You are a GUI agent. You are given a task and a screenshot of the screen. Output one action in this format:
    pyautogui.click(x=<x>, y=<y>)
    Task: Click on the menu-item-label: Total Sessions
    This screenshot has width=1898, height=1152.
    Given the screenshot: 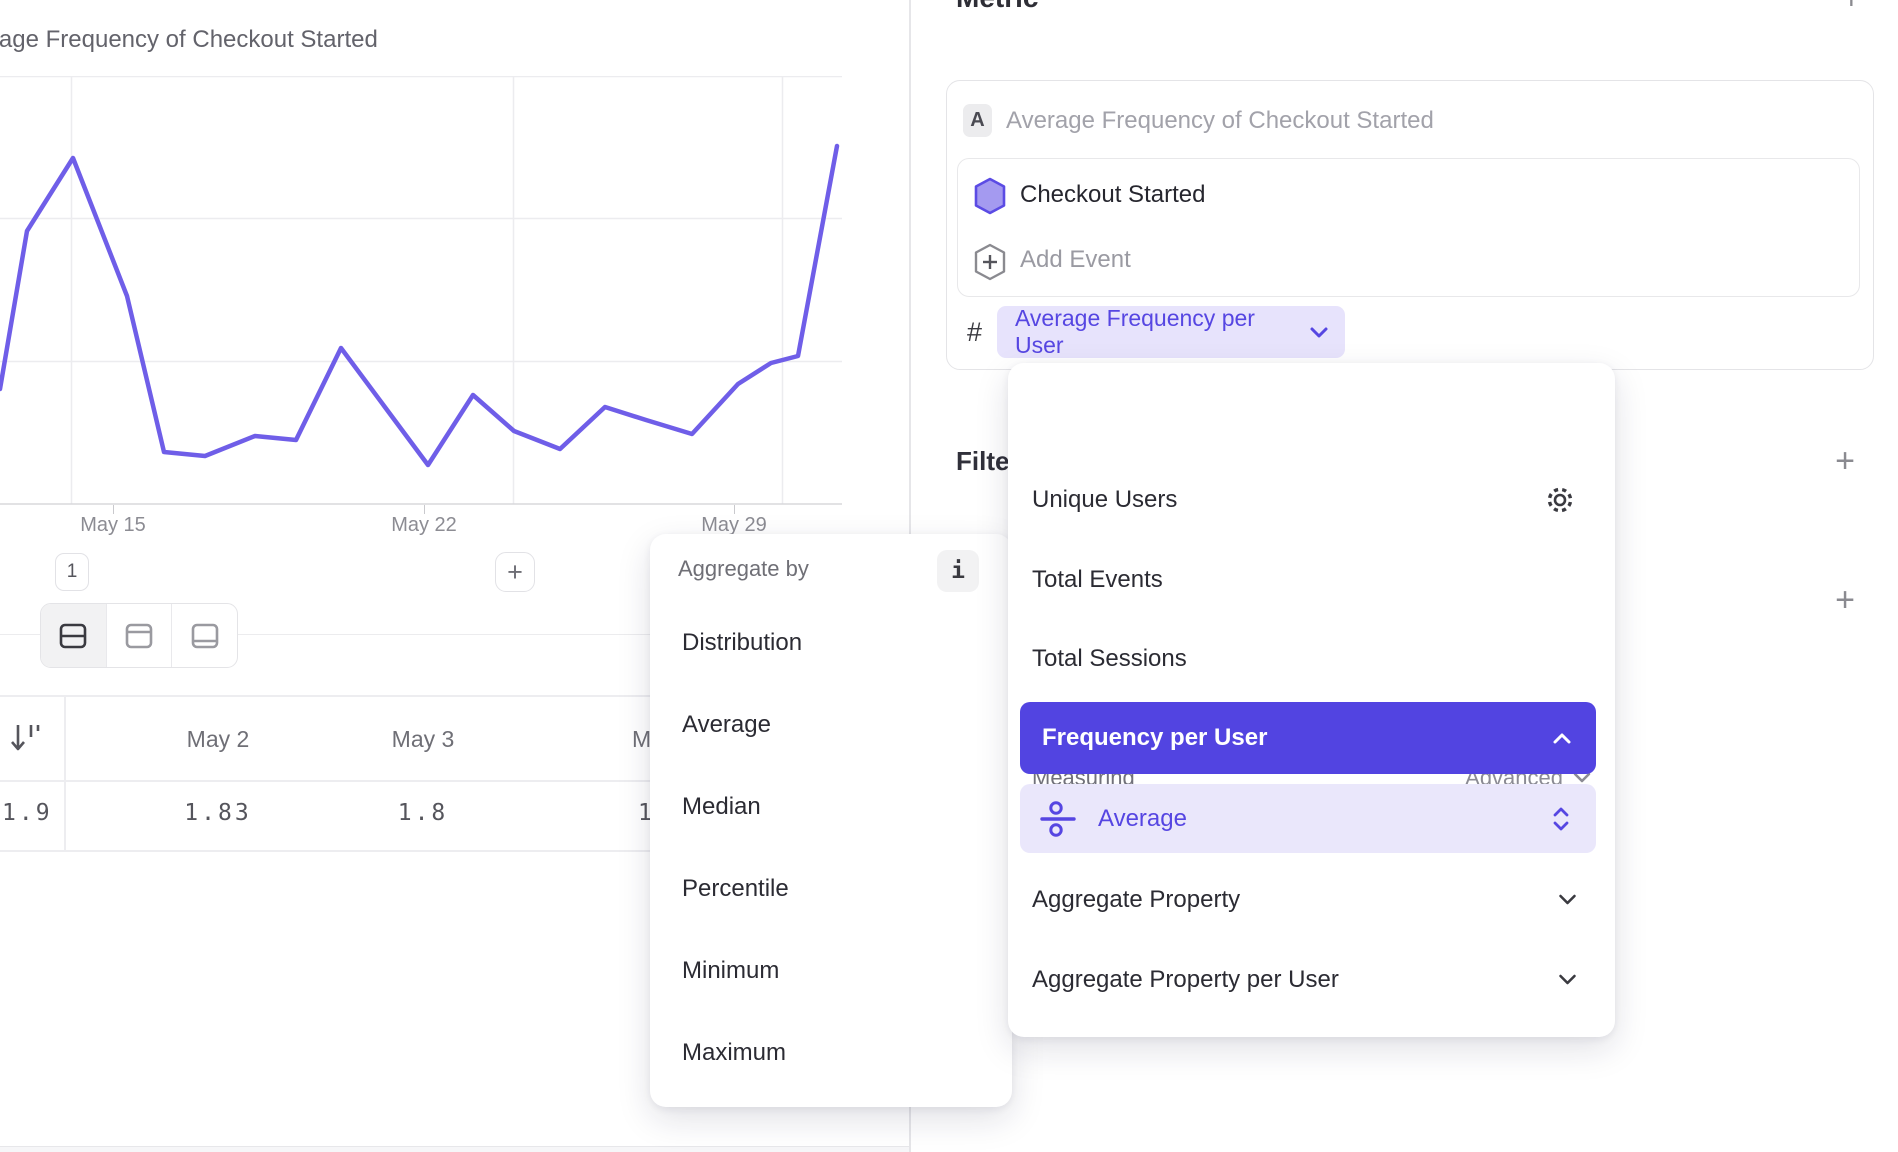 What is the action you would take?
    pyautogui.click(x=1109, y=658)
    